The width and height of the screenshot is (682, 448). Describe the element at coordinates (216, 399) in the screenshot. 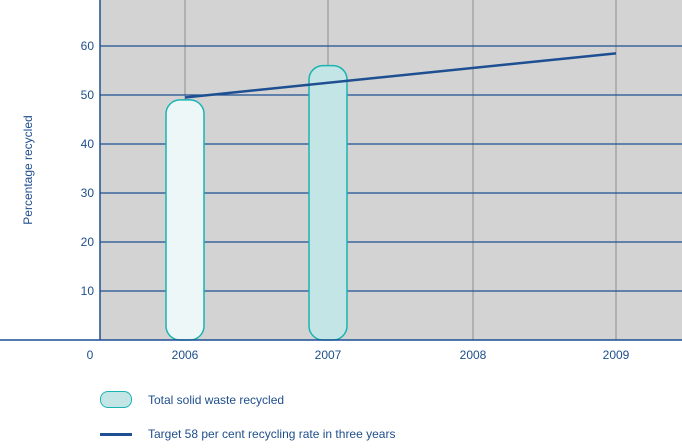

I see `legend-label-bars: Total solid waste recycled` at that location.